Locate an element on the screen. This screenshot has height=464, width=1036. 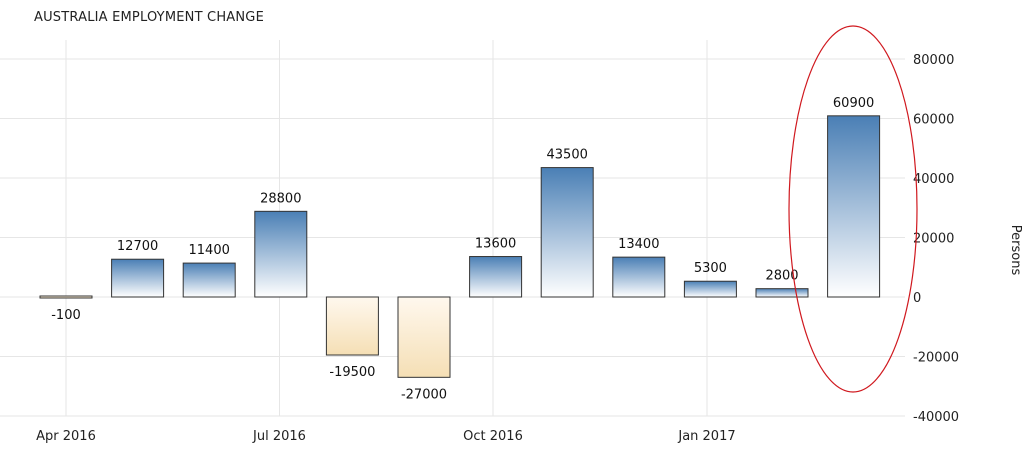
highlight-ellipse is located at coordinates (853, 209).